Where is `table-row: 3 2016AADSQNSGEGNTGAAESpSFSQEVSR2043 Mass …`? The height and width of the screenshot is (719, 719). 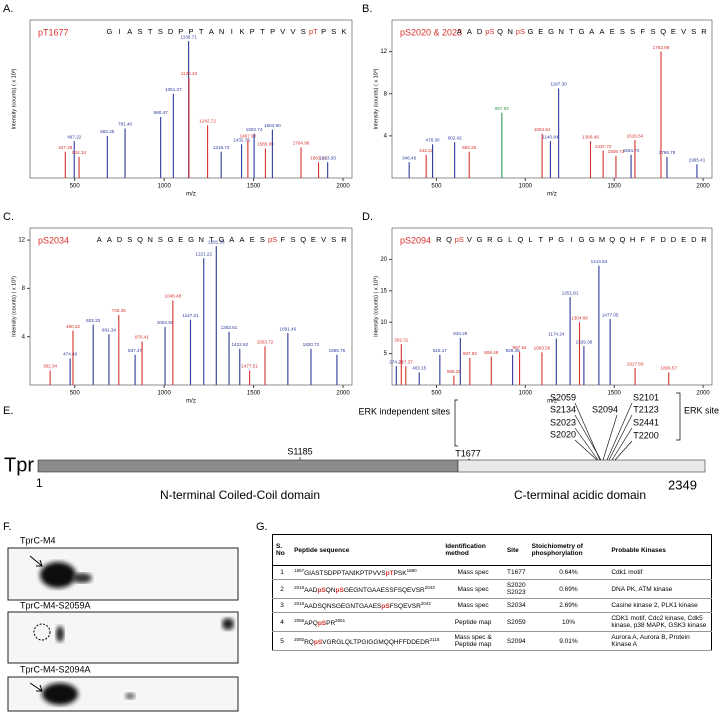
table-row: 3 2016AADSQNSGEGNTGAAESpSFSQEVSR2043 Mass … is located at coordinates (492, 606).